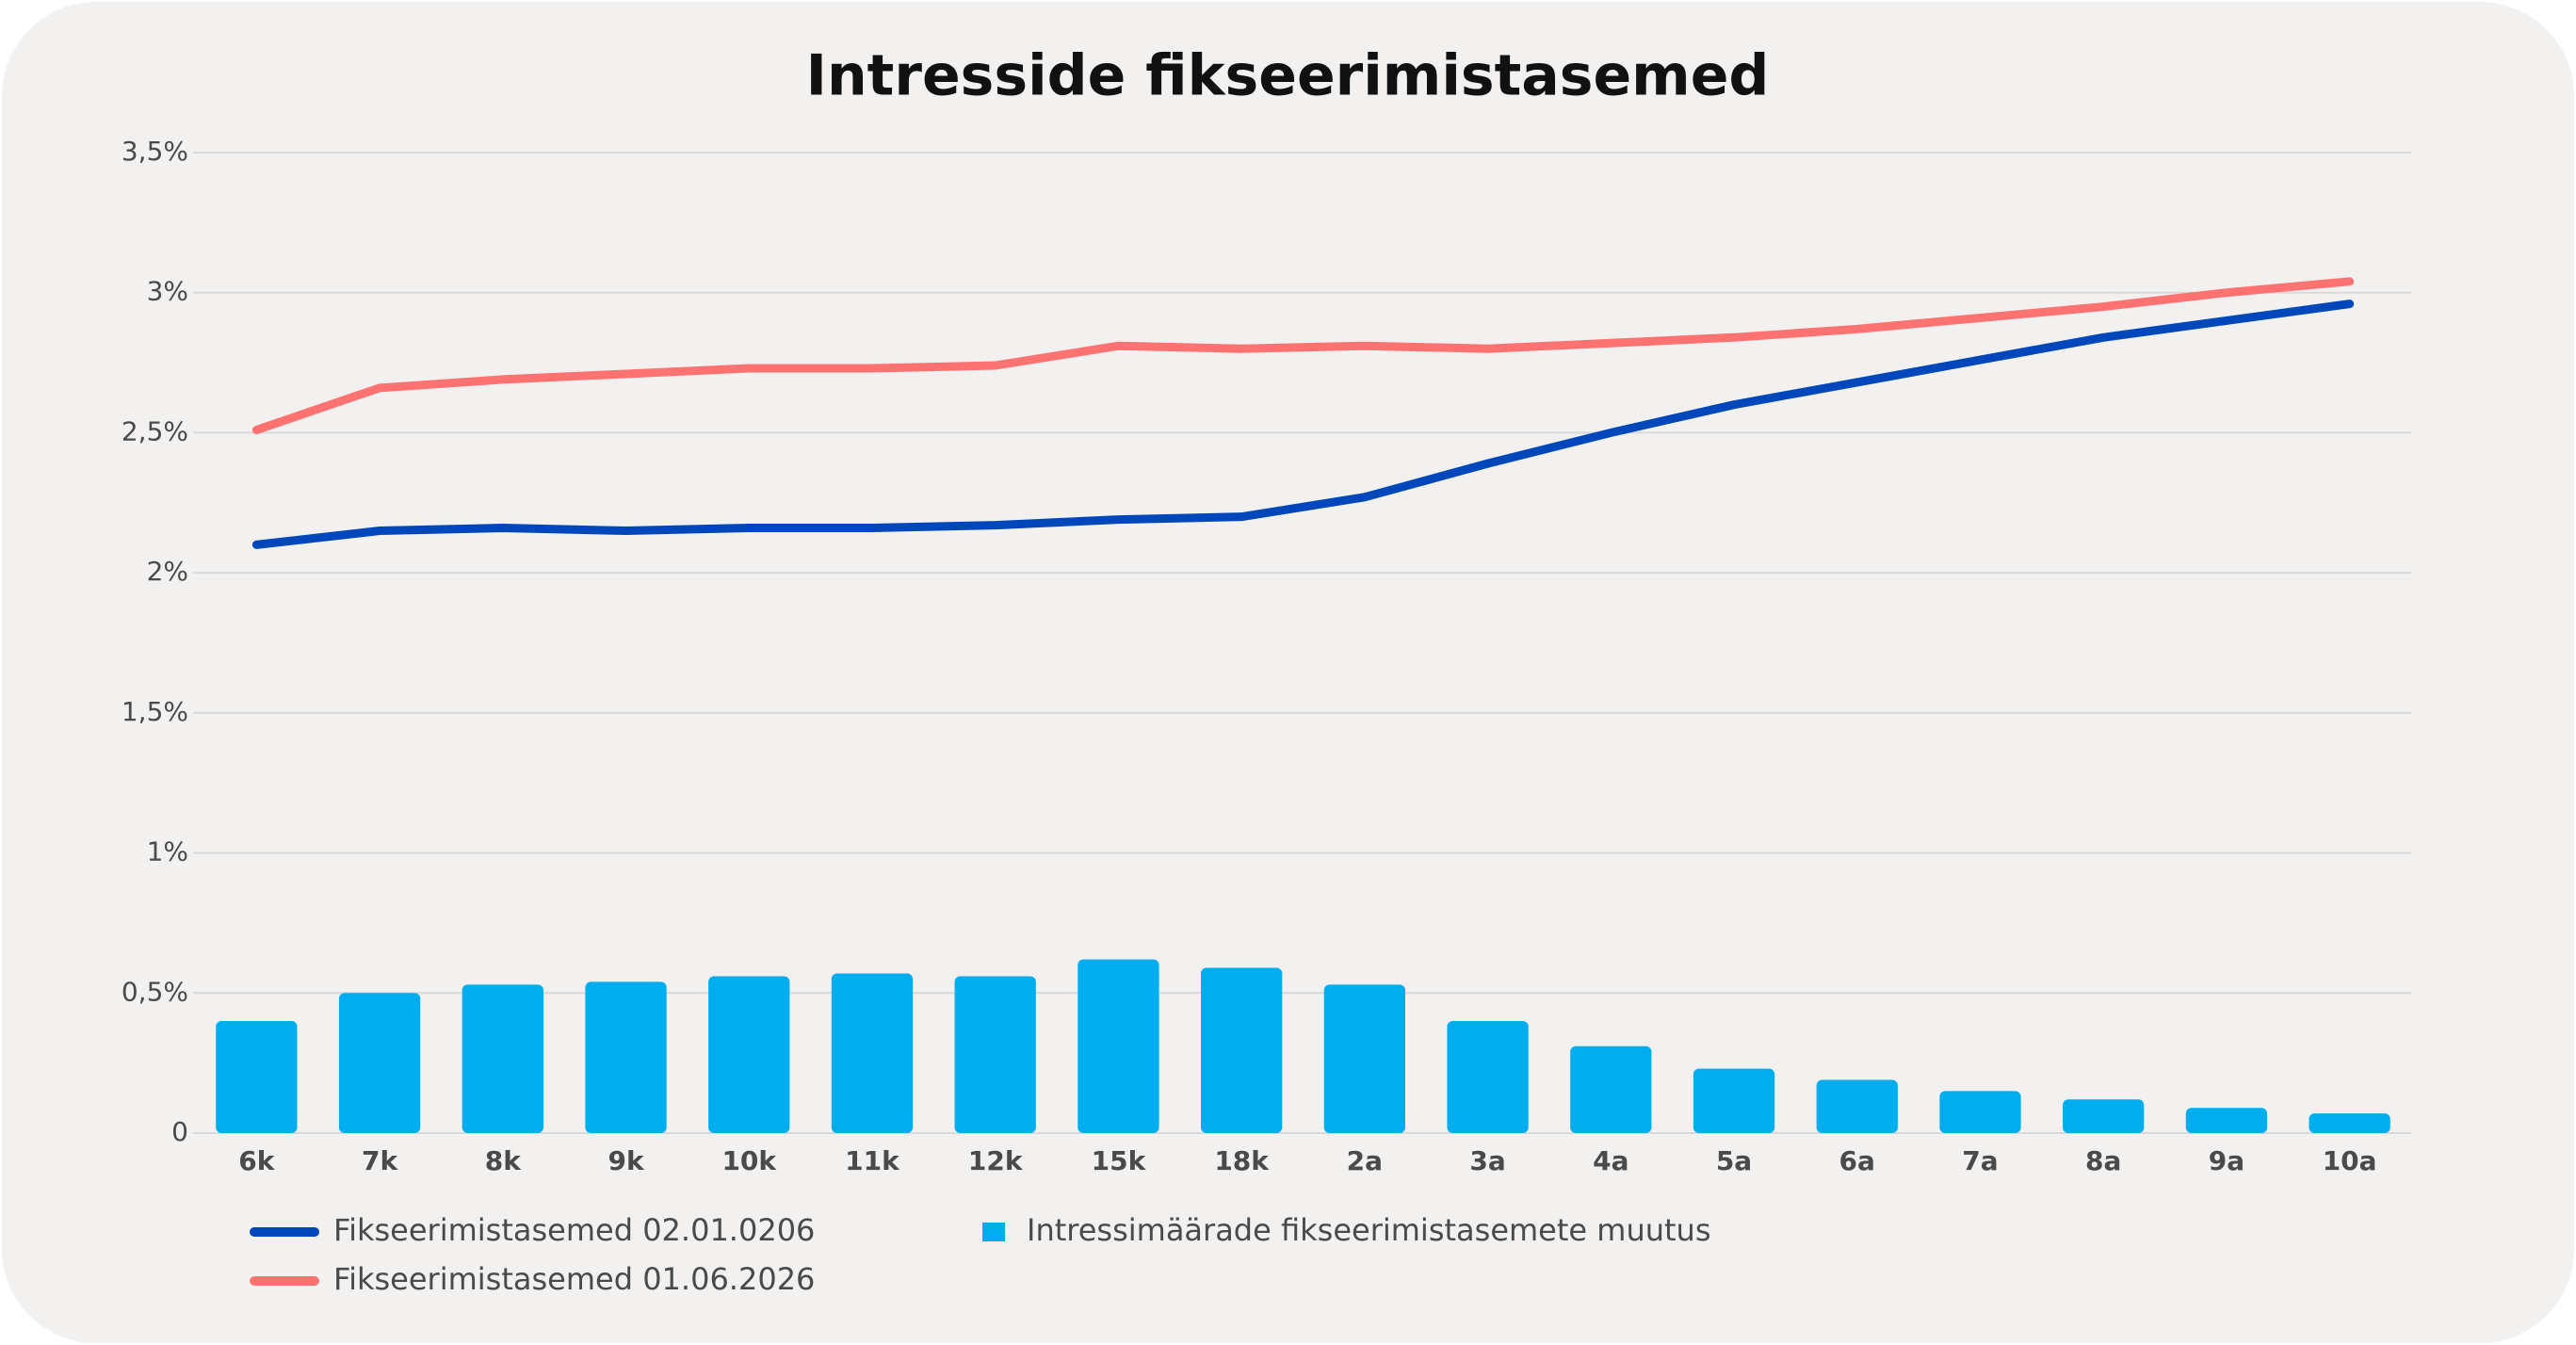 This screenshot has width=2576, height=1345. Describe the element at coordinates (626, 1160) in the screenshot. I see `x-tick-label: 9k` at that location.